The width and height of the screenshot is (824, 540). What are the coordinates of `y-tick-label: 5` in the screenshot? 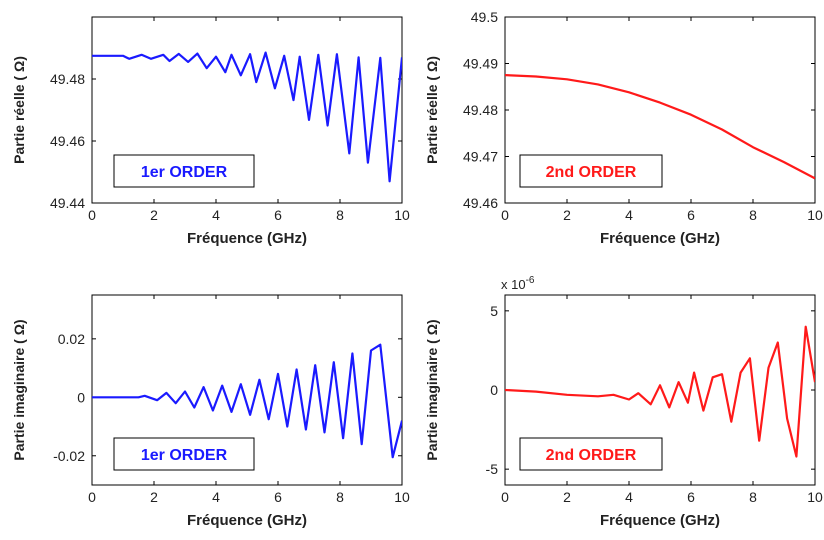 It's located at (494, 311).